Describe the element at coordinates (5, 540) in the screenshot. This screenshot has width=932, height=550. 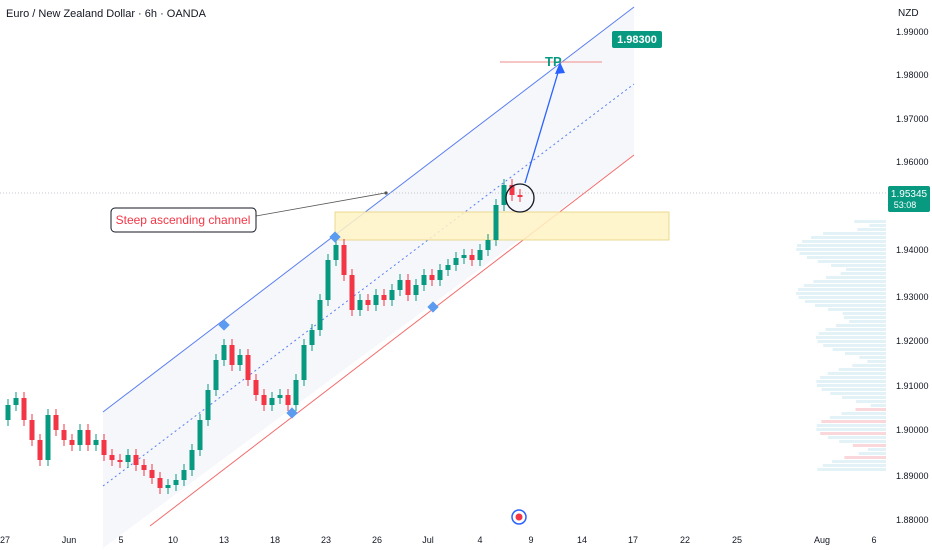
I see `date-tick: 27` at that location.